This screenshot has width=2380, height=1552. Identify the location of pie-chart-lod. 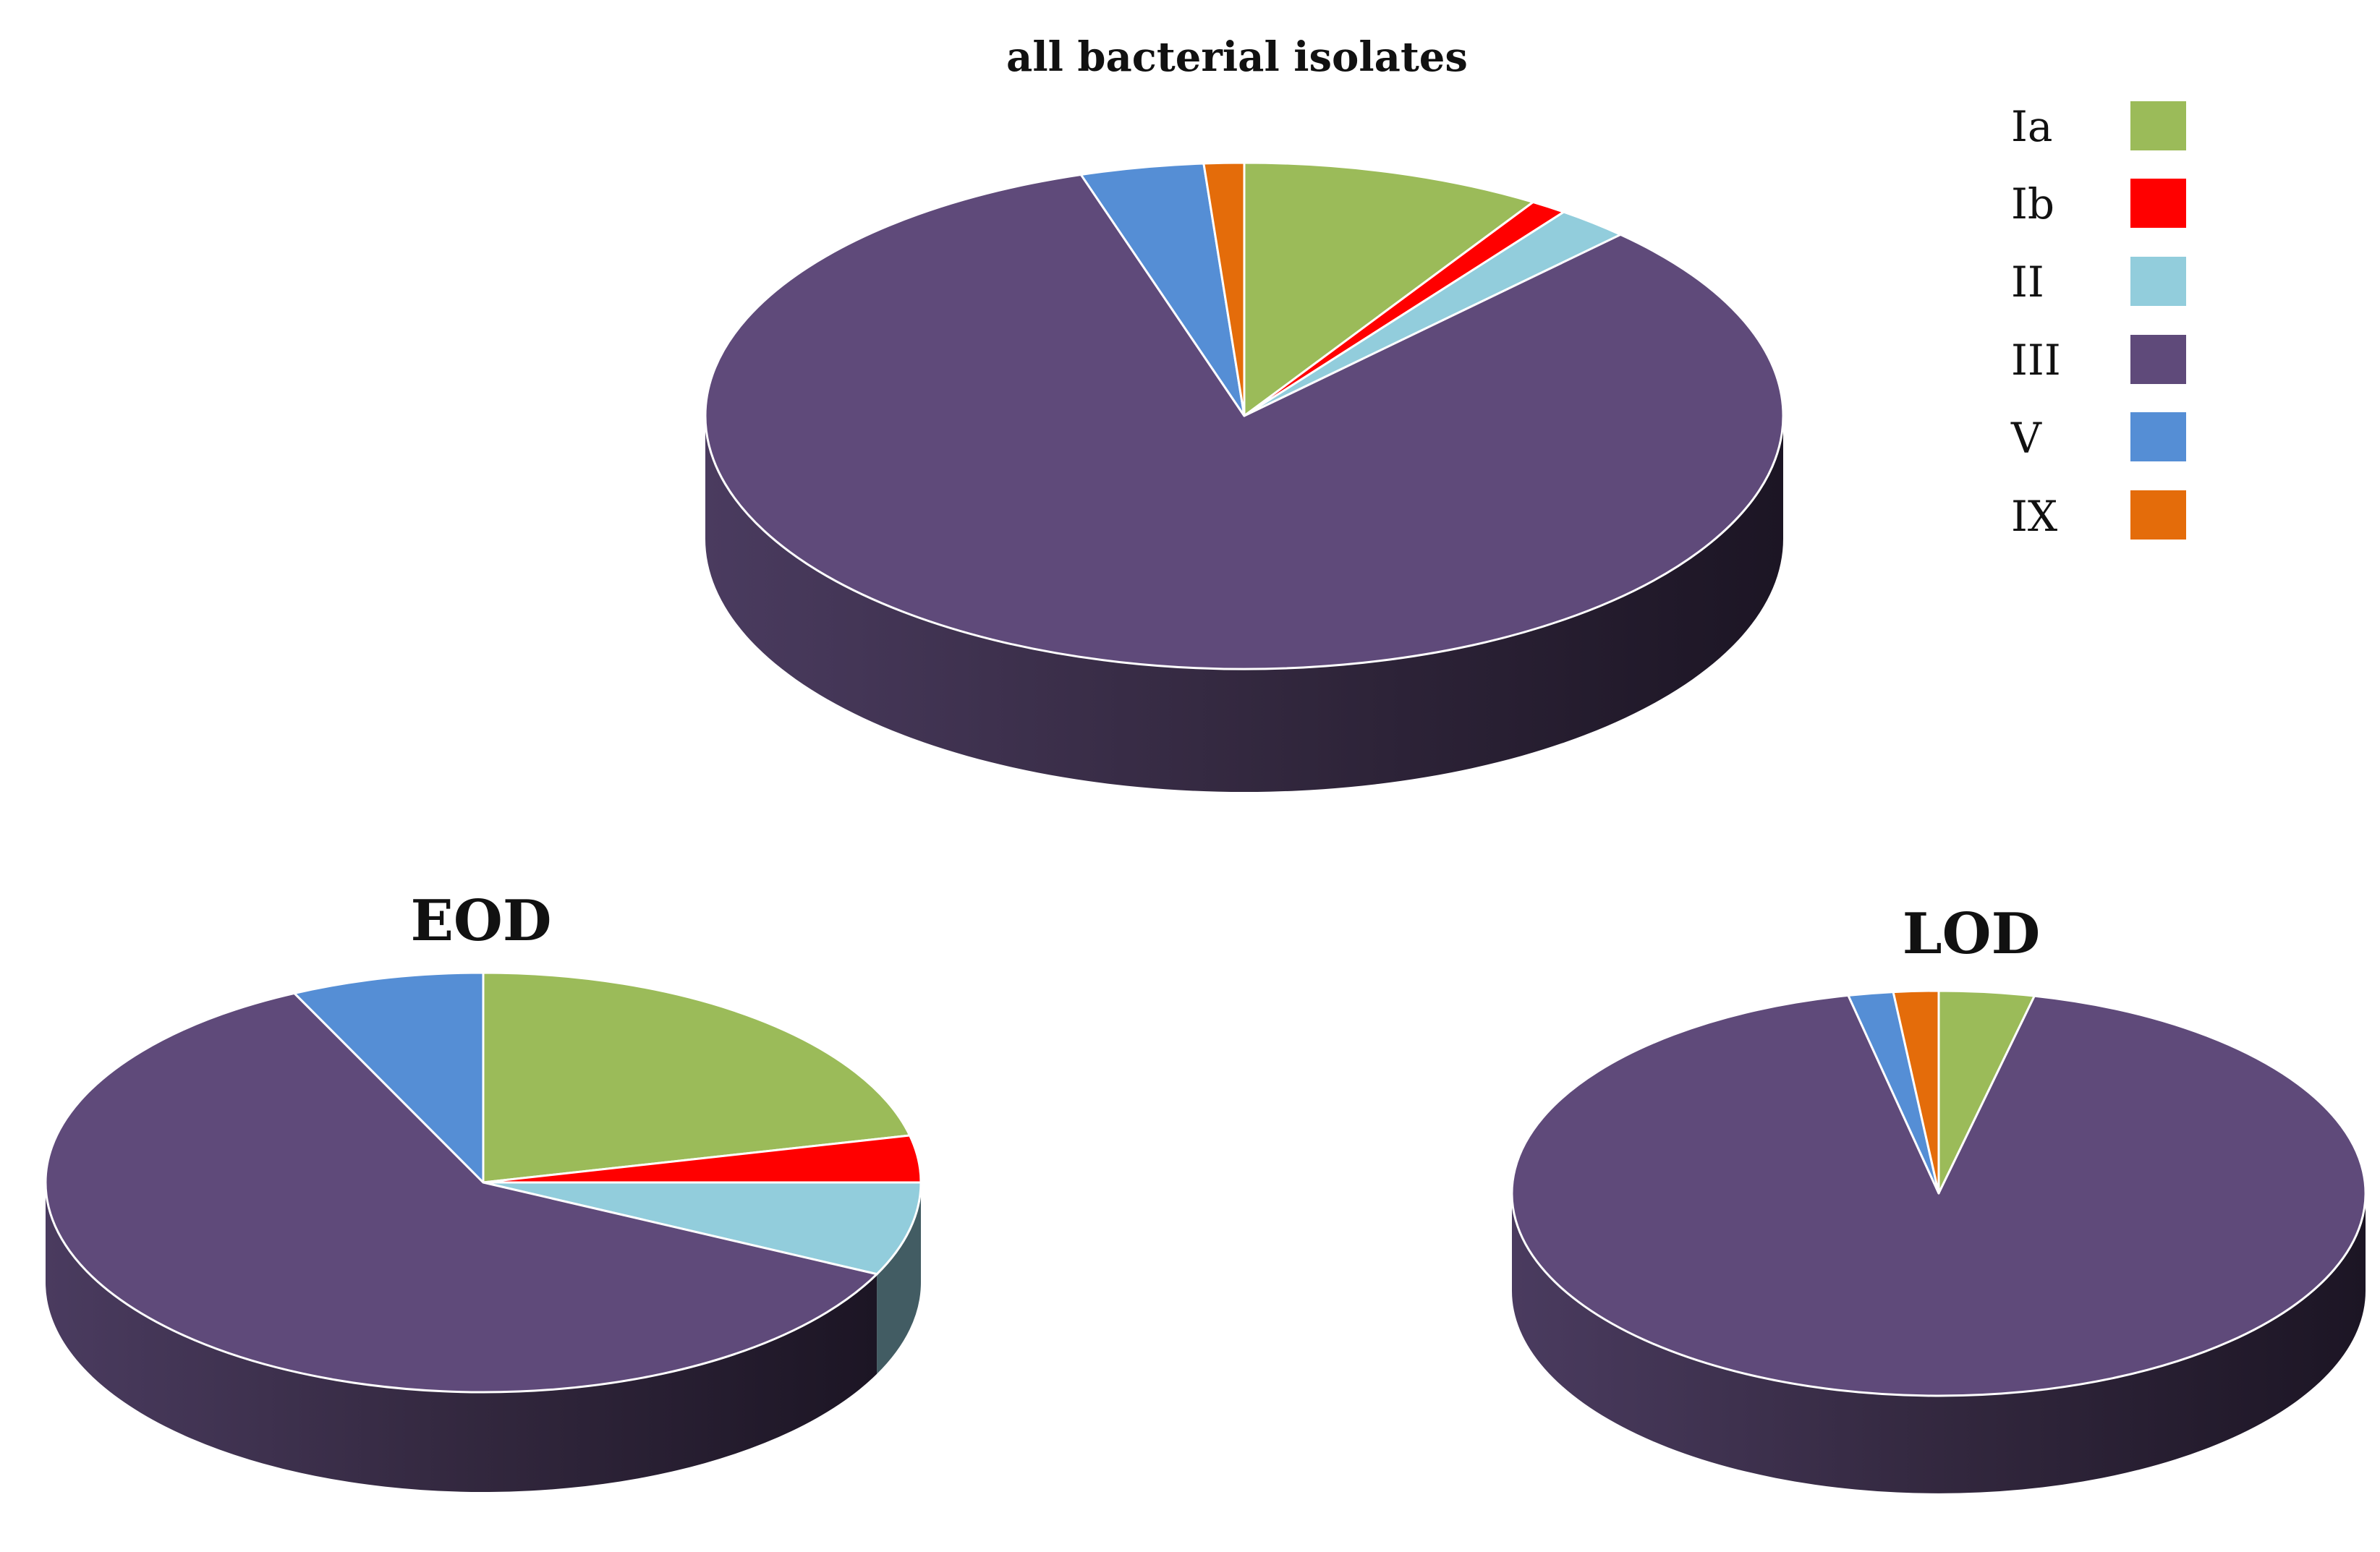
(1939, 1241).